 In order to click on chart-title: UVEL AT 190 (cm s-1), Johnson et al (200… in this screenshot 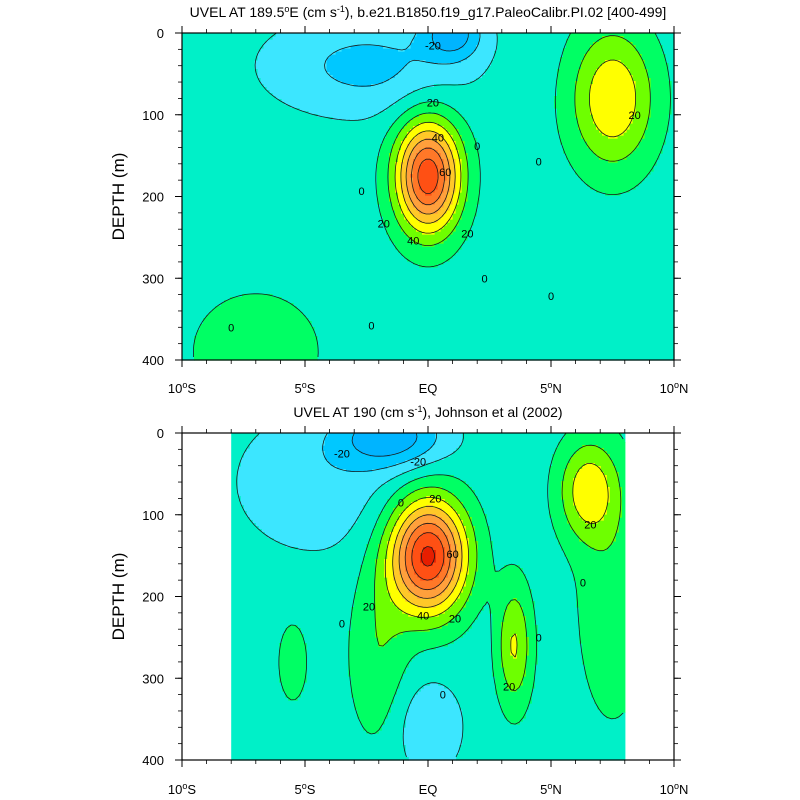, I will do `click(427, 412)`.